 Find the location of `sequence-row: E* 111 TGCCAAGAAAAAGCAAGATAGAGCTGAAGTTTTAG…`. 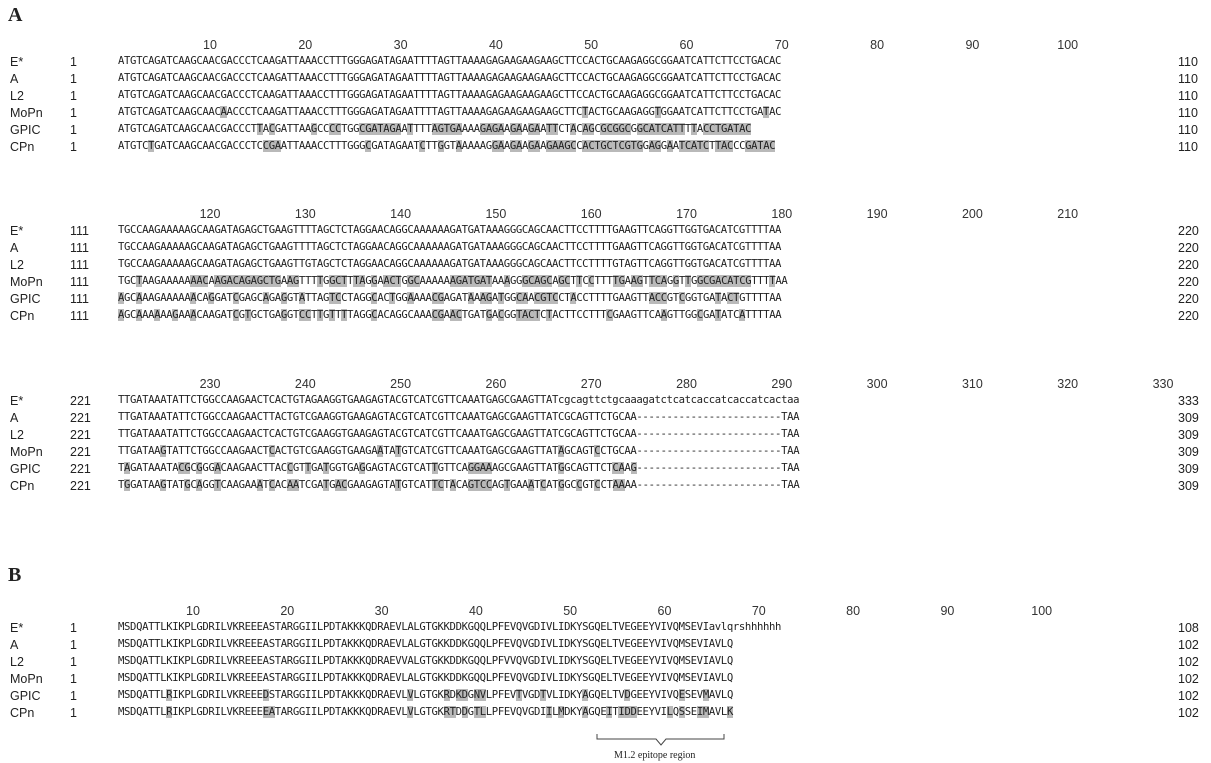

sequence-row: E* 111 TGCCAAGAAAAAGCAAGATAGAGCTGAAGTTTTAG… is located at coordinates (605, 232).